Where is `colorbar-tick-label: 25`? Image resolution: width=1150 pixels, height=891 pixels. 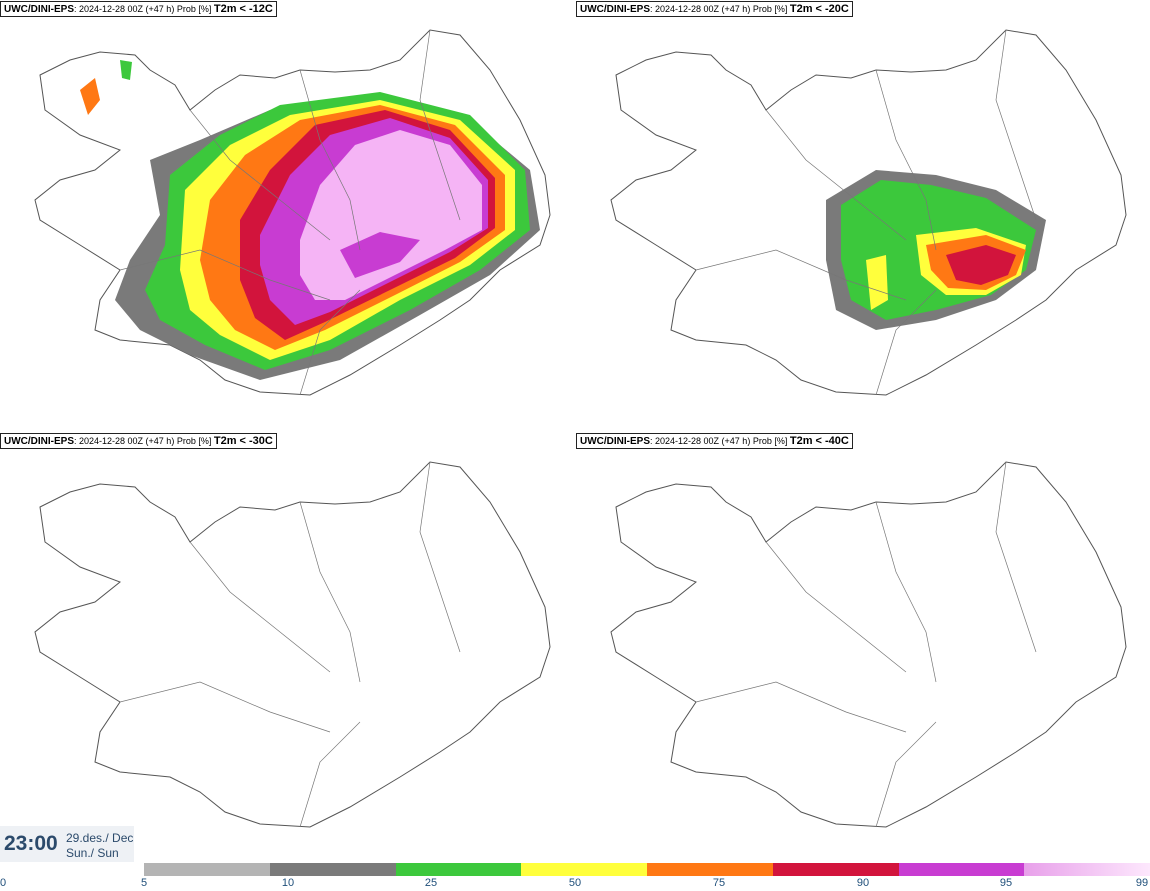
colorbar-tick-label: 25 is located at coordinates (431, 883).